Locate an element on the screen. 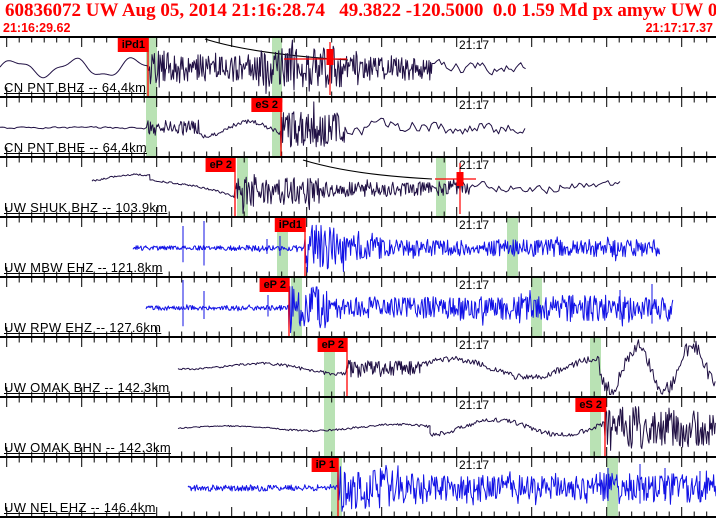 The image size is (716, 518). trace-panel: iPd1 21:17 CN PNT BHZ -- 64.4km is located at coordinates (358, 66).